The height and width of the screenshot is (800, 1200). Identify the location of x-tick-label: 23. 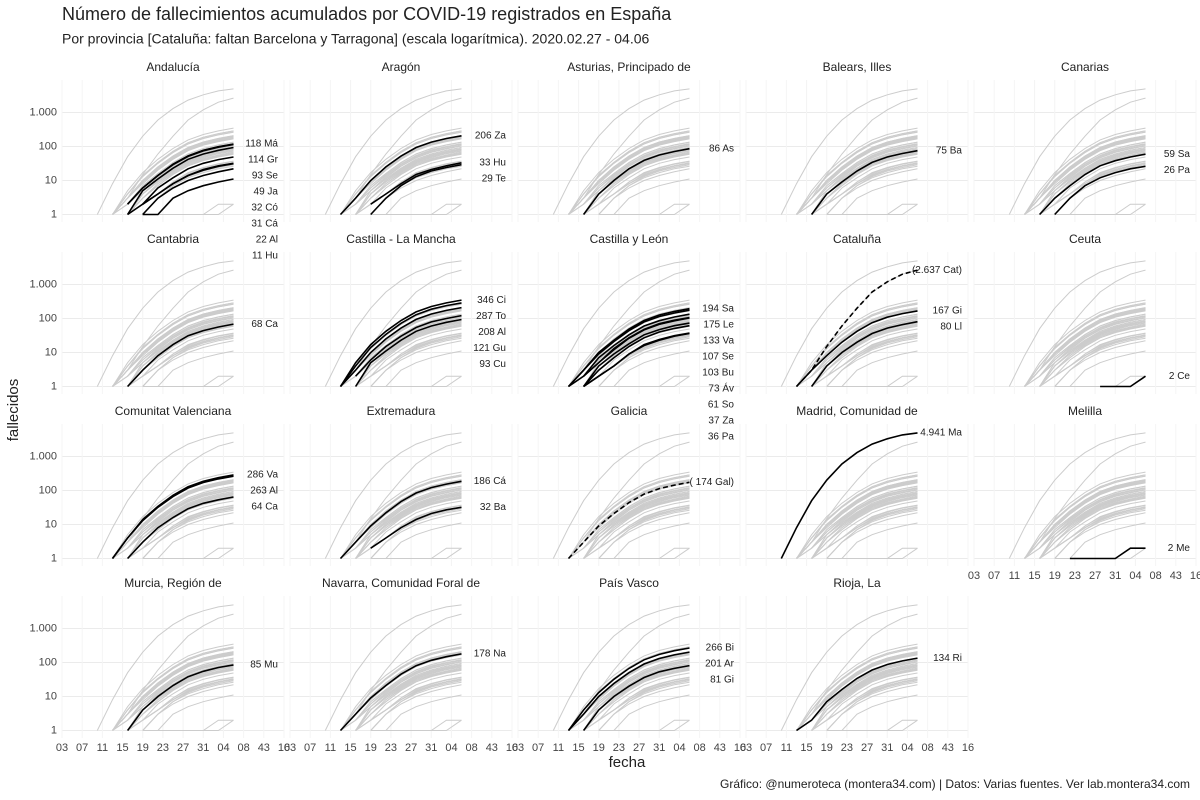
(1075, 576).